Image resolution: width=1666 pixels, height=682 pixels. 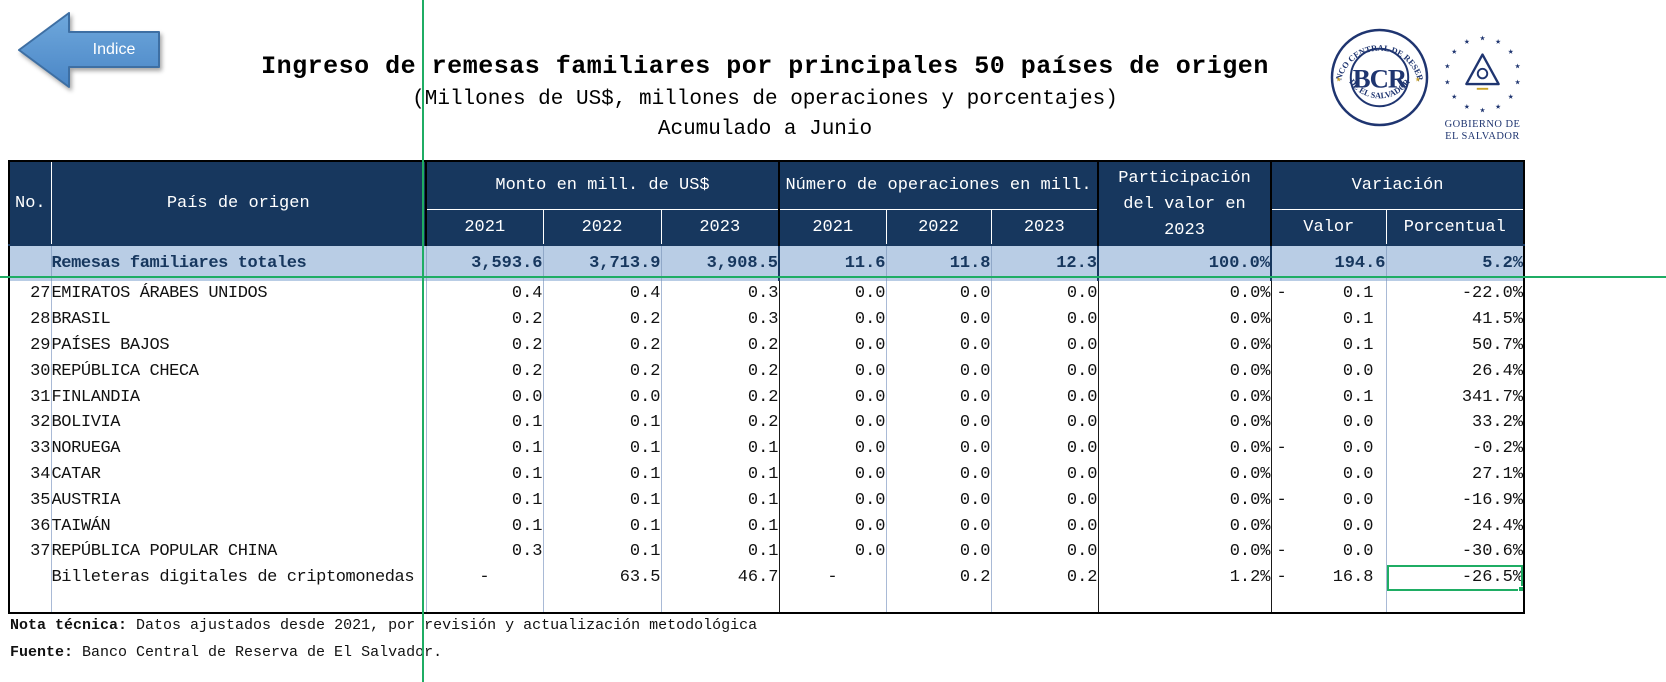 What do you see at coordinates (239, 371) in the screenshot?
I see `country-cell: REPÚBLICA CHECA` at bounding box center [239, 371].